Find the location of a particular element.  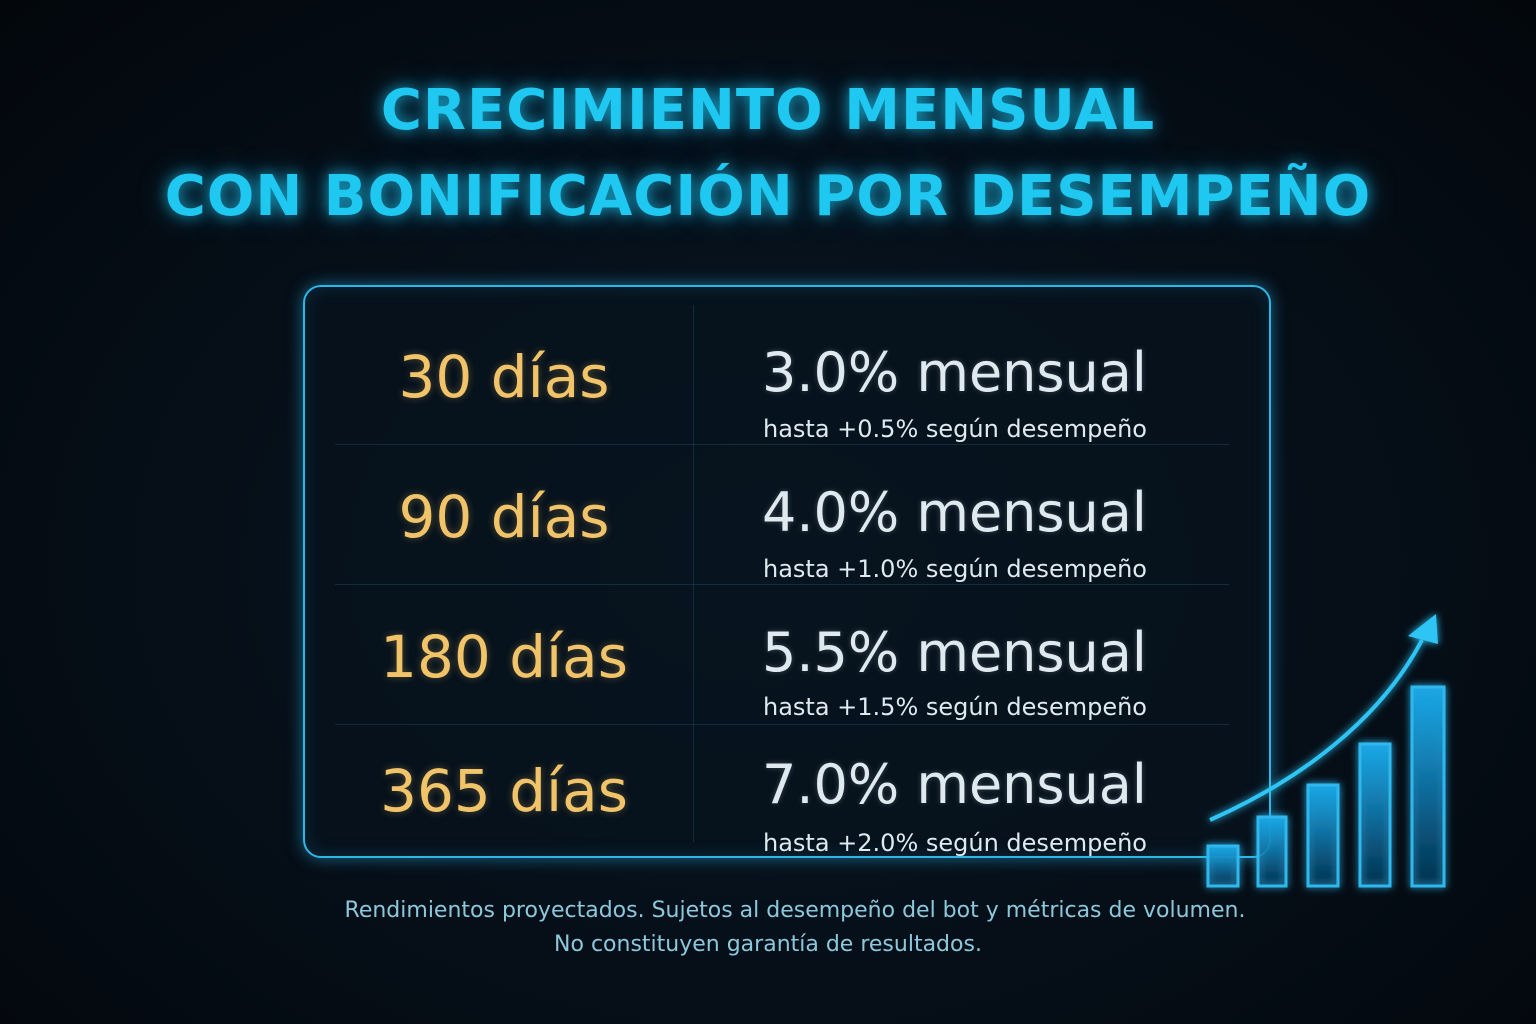

plan-bonus: hasta +2.0% según desempeño is located at coordinates (955, 843).